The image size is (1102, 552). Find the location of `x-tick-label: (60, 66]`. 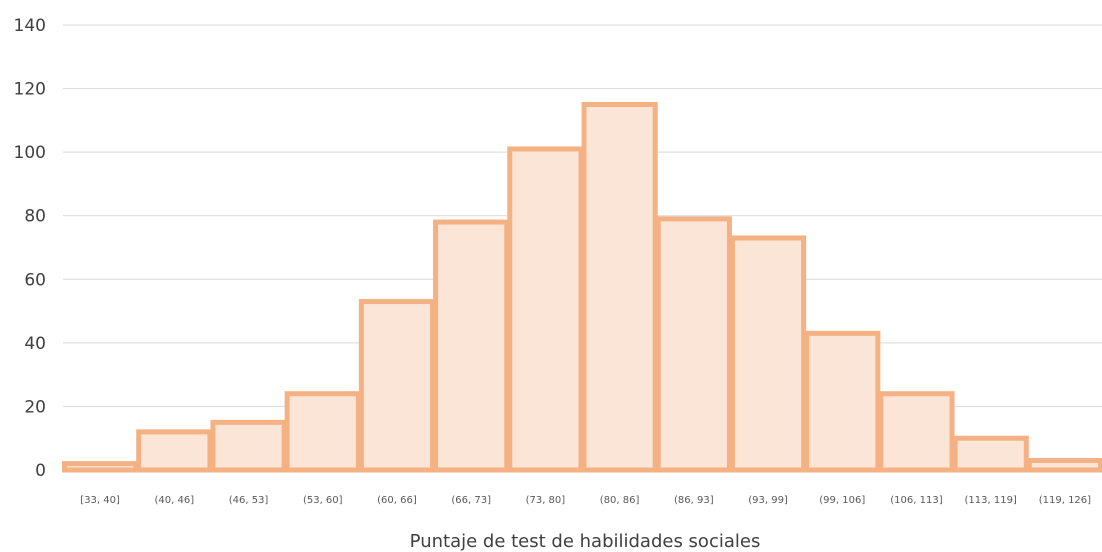

x-tick-label: (60, 66] is located at coordinates (397, 500).